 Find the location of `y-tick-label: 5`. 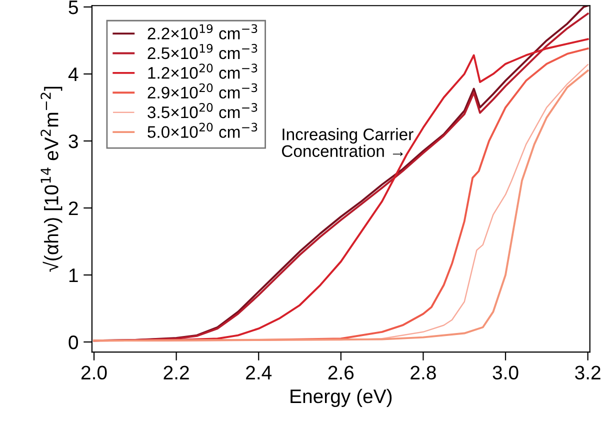

y-tick-label: 5 is located at coordinates (73, 7).